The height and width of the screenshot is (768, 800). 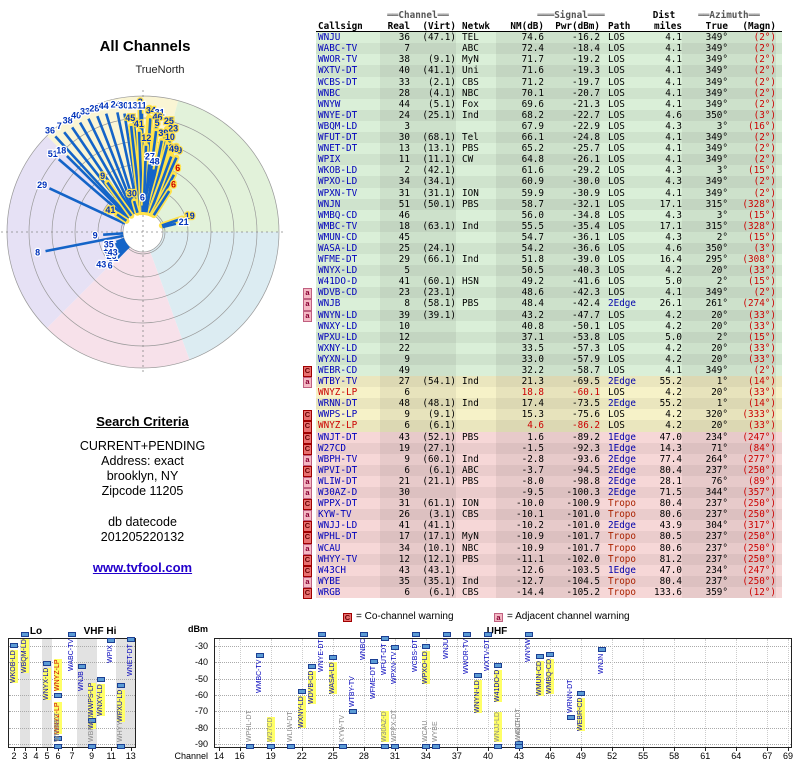 What do you see at coordinates (173, 129) in the screenshot?
I see `radar-channel-label: 23` at bounding box center [173, 129].